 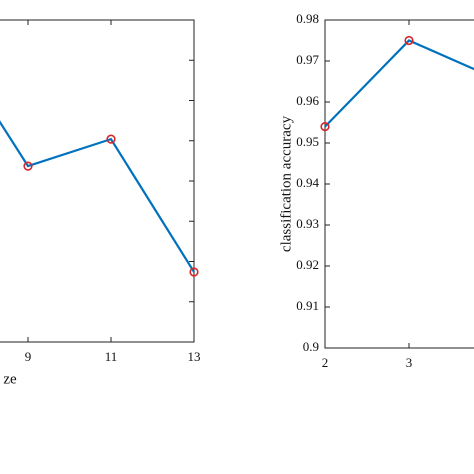 I want to click on y-tick-label: 0.95, so click(x=307, y=141).